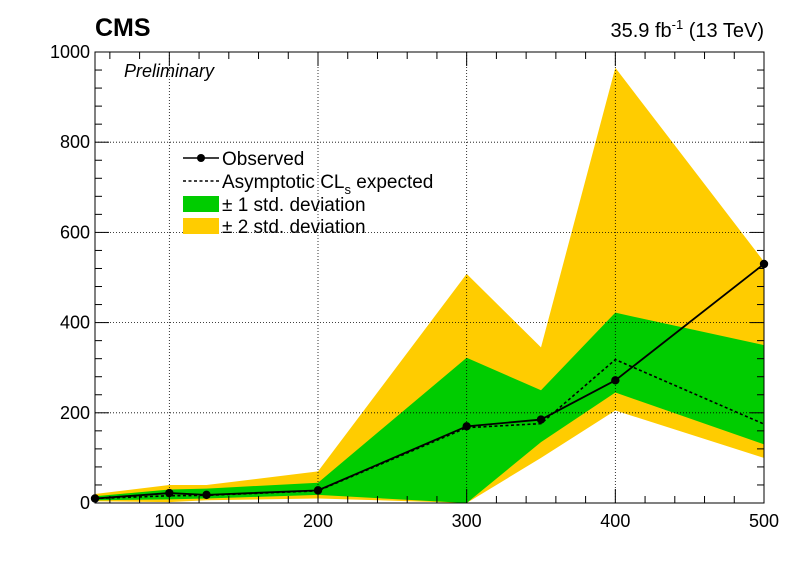  Describe the element at coordinates (347, 189) in the screenshot. I see `legend-expected-sub: s` at that location.